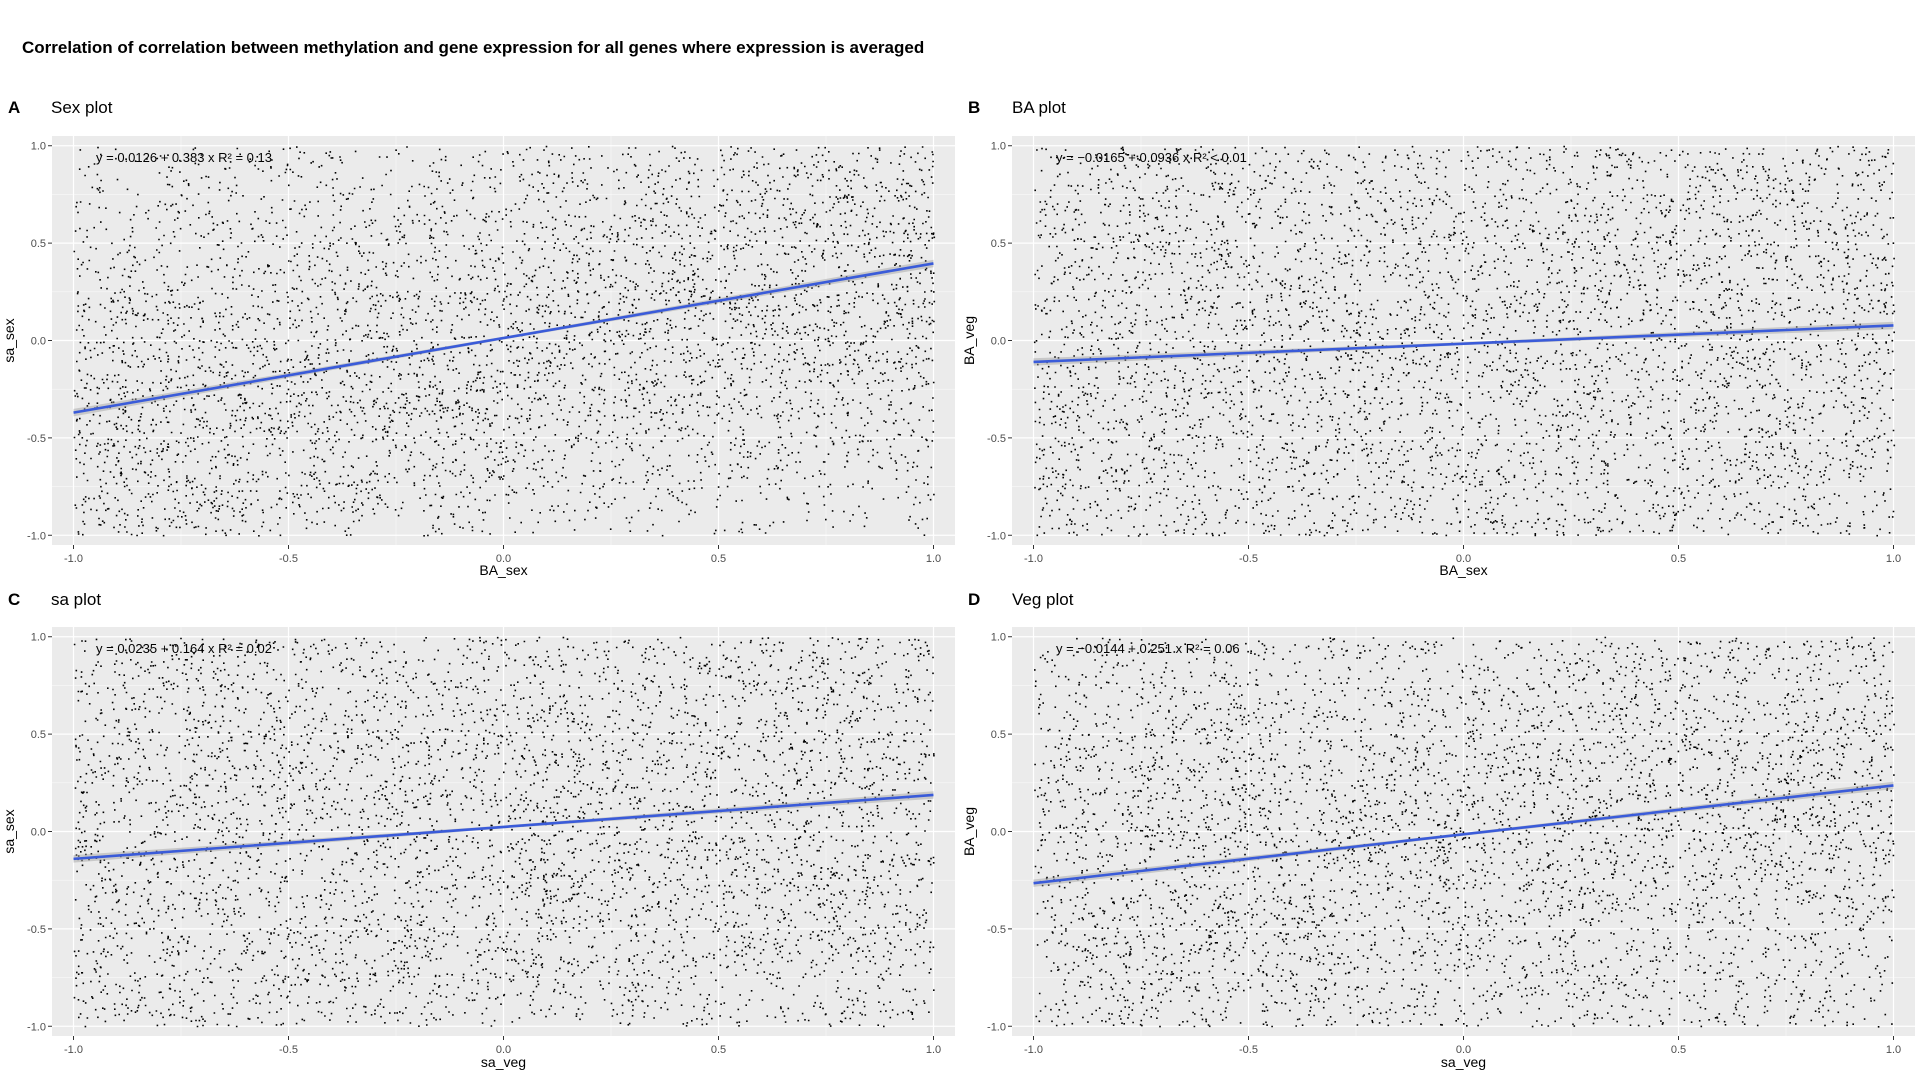 The width and height of the screenshot is (1920, 1080). What do you see at coordinates (974, 107) in the screenshot?
I see `panel-tag: B` at bounding box center [974, 107].